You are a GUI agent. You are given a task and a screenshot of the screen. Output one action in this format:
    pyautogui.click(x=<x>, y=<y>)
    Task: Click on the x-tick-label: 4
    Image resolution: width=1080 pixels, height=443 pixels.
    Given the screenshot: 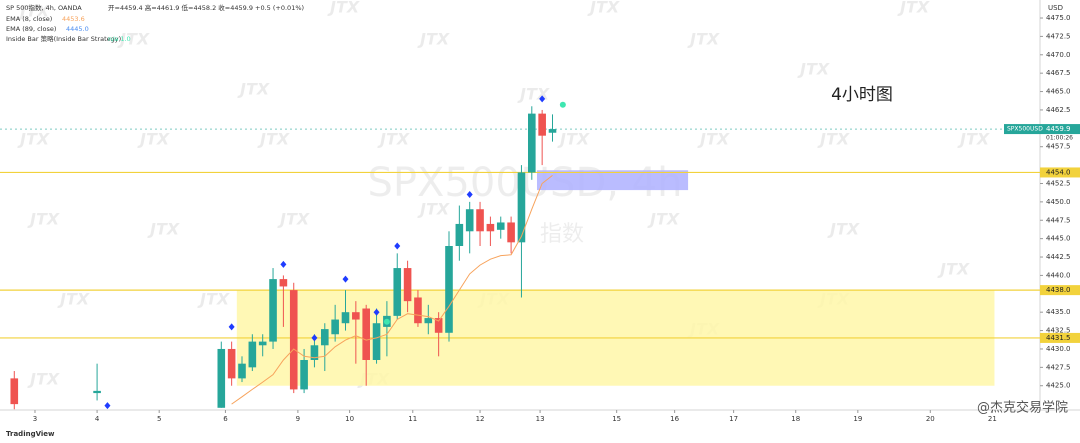 What is the action you would take?
    pyautogui.click(x=97, y=419)
    